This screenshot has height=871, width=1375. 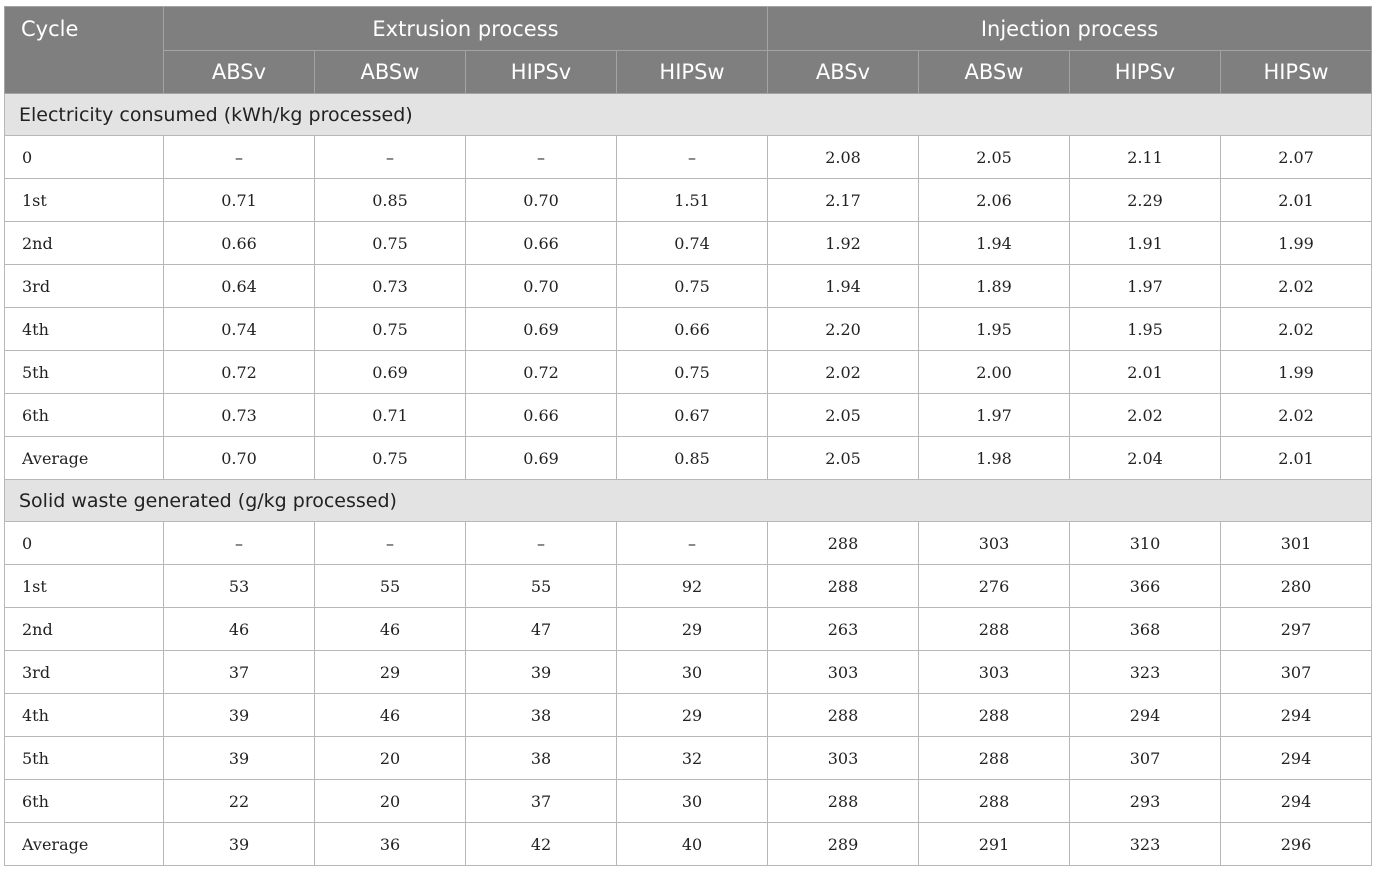 What do you see at coordinates (84, 715) in the screenshot?
I see `cycle-label: 4th` at bounding box center [84, 715].